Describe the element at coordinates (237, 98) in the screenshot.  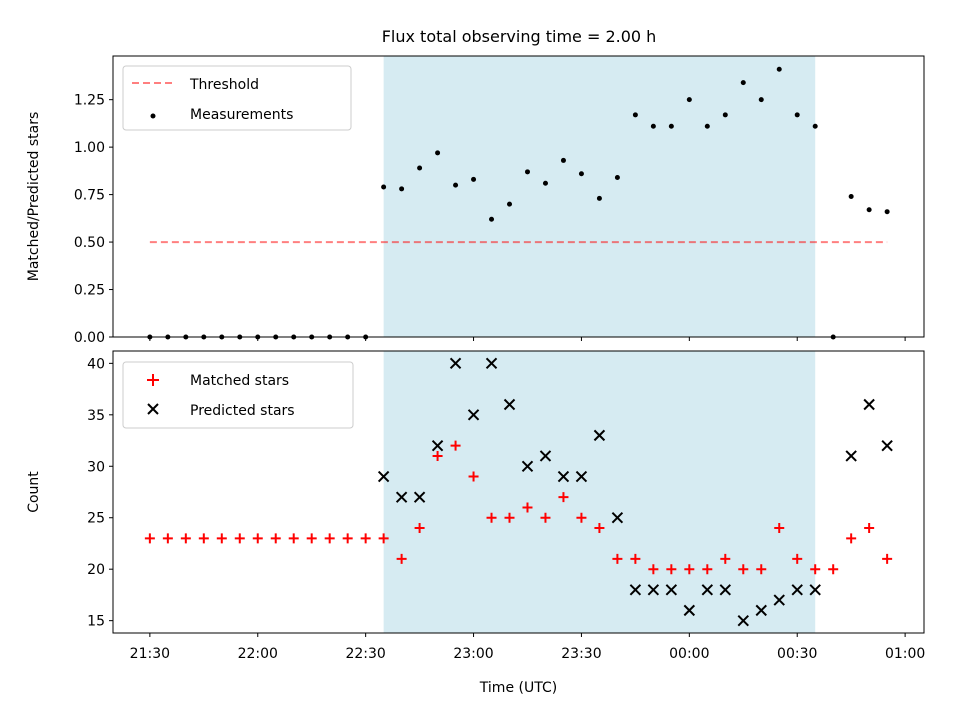
I see `top-legend: Threshold Measurements` at that location.